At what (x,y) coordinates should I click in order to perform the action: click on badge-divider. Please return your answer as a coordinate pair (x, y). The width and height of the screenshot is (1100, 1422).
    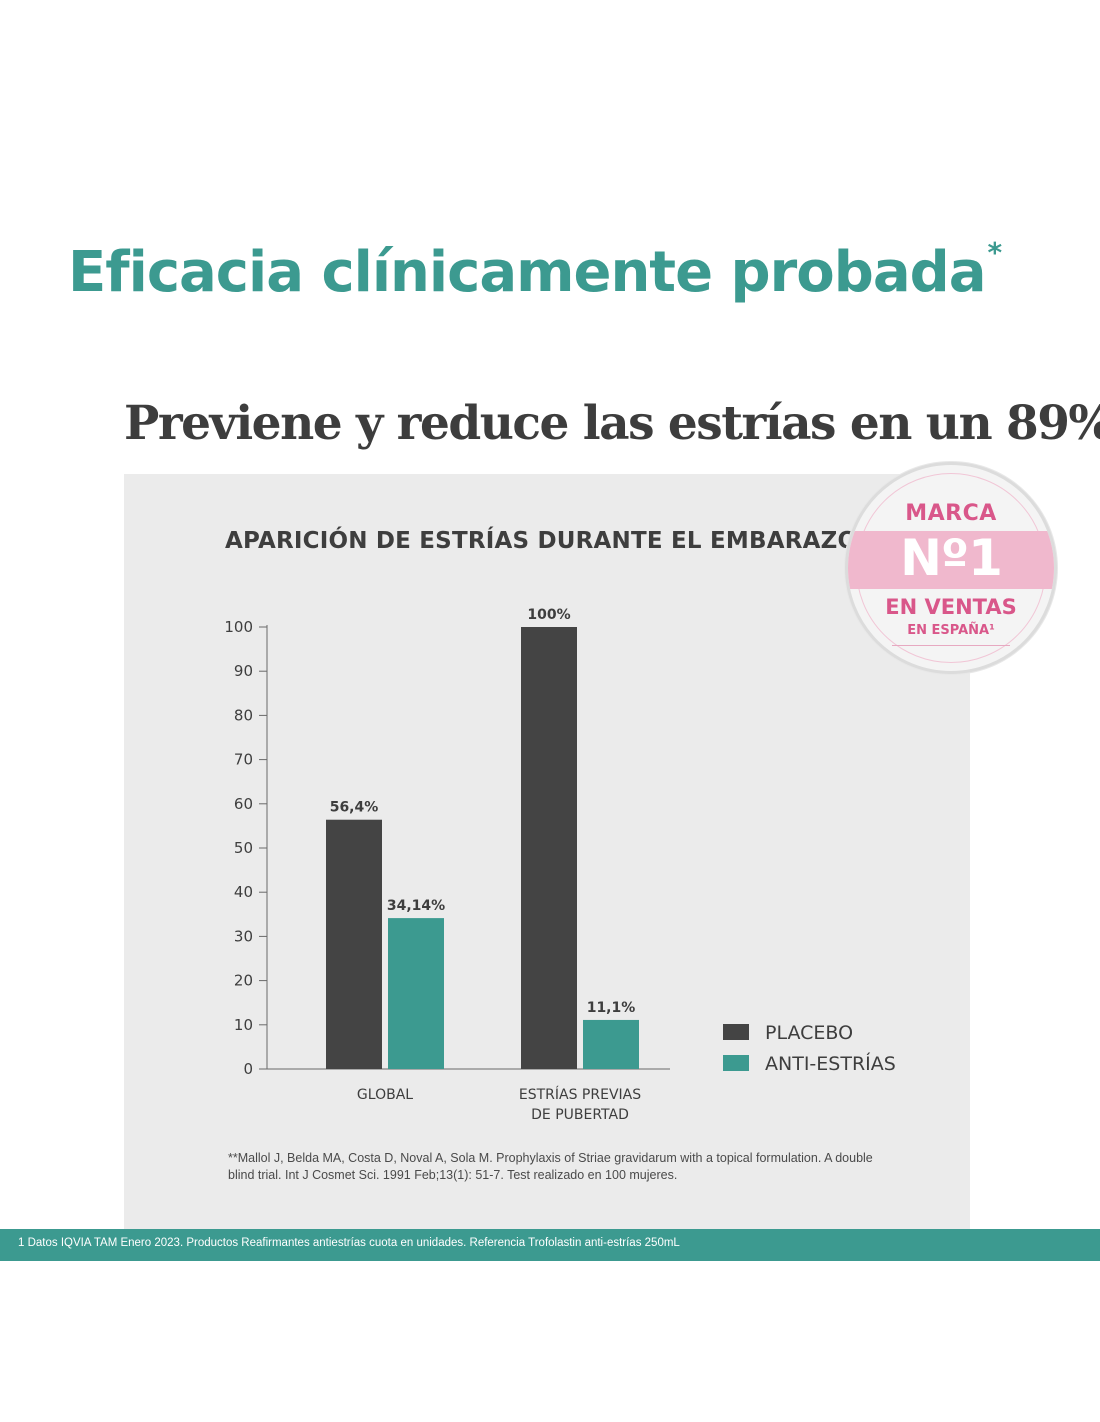
    Looking at the image, I should click on (951, 645).